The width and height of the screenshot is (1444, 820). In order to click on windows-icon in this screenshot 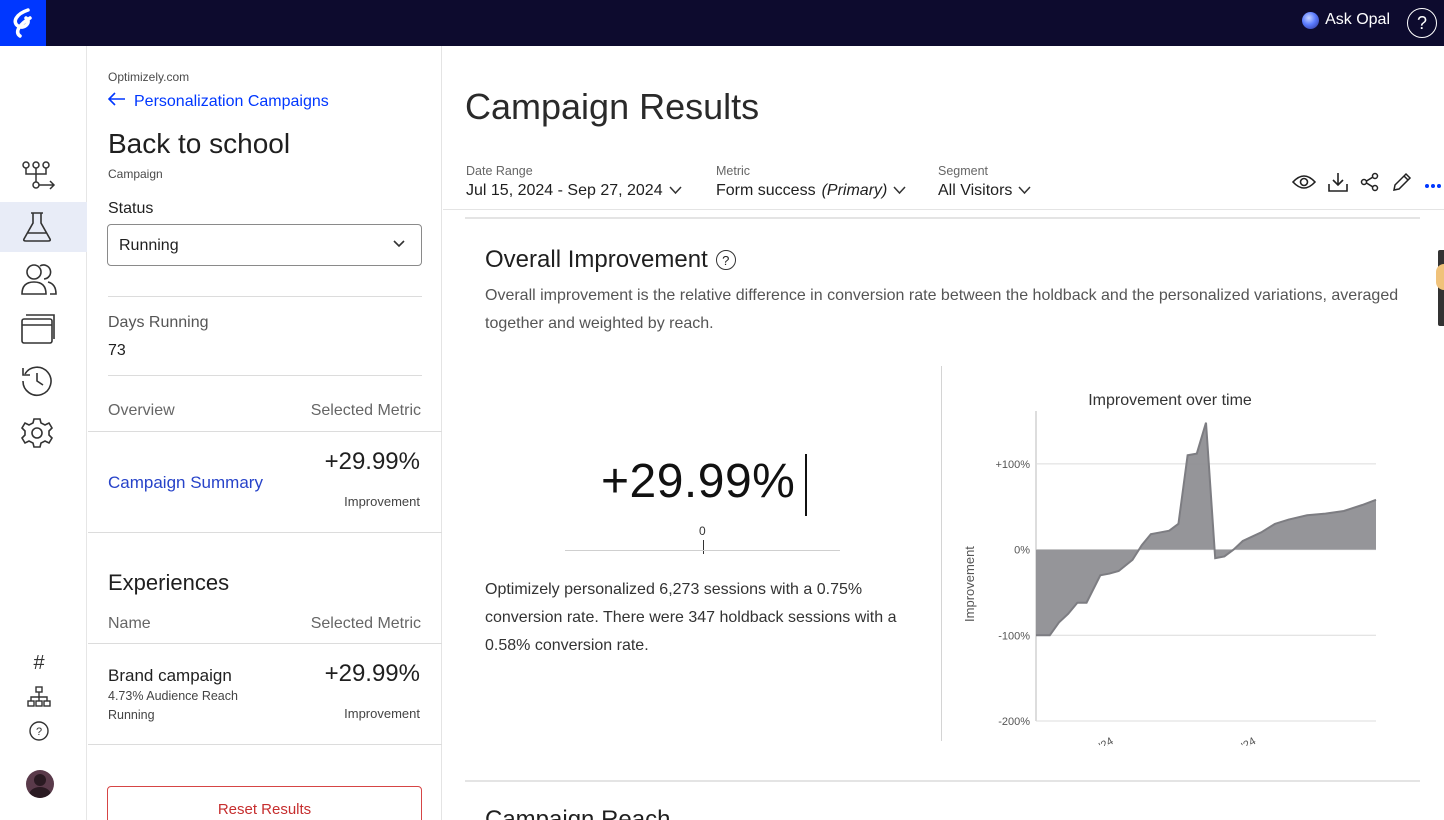, I will do `click(43, 329)`.